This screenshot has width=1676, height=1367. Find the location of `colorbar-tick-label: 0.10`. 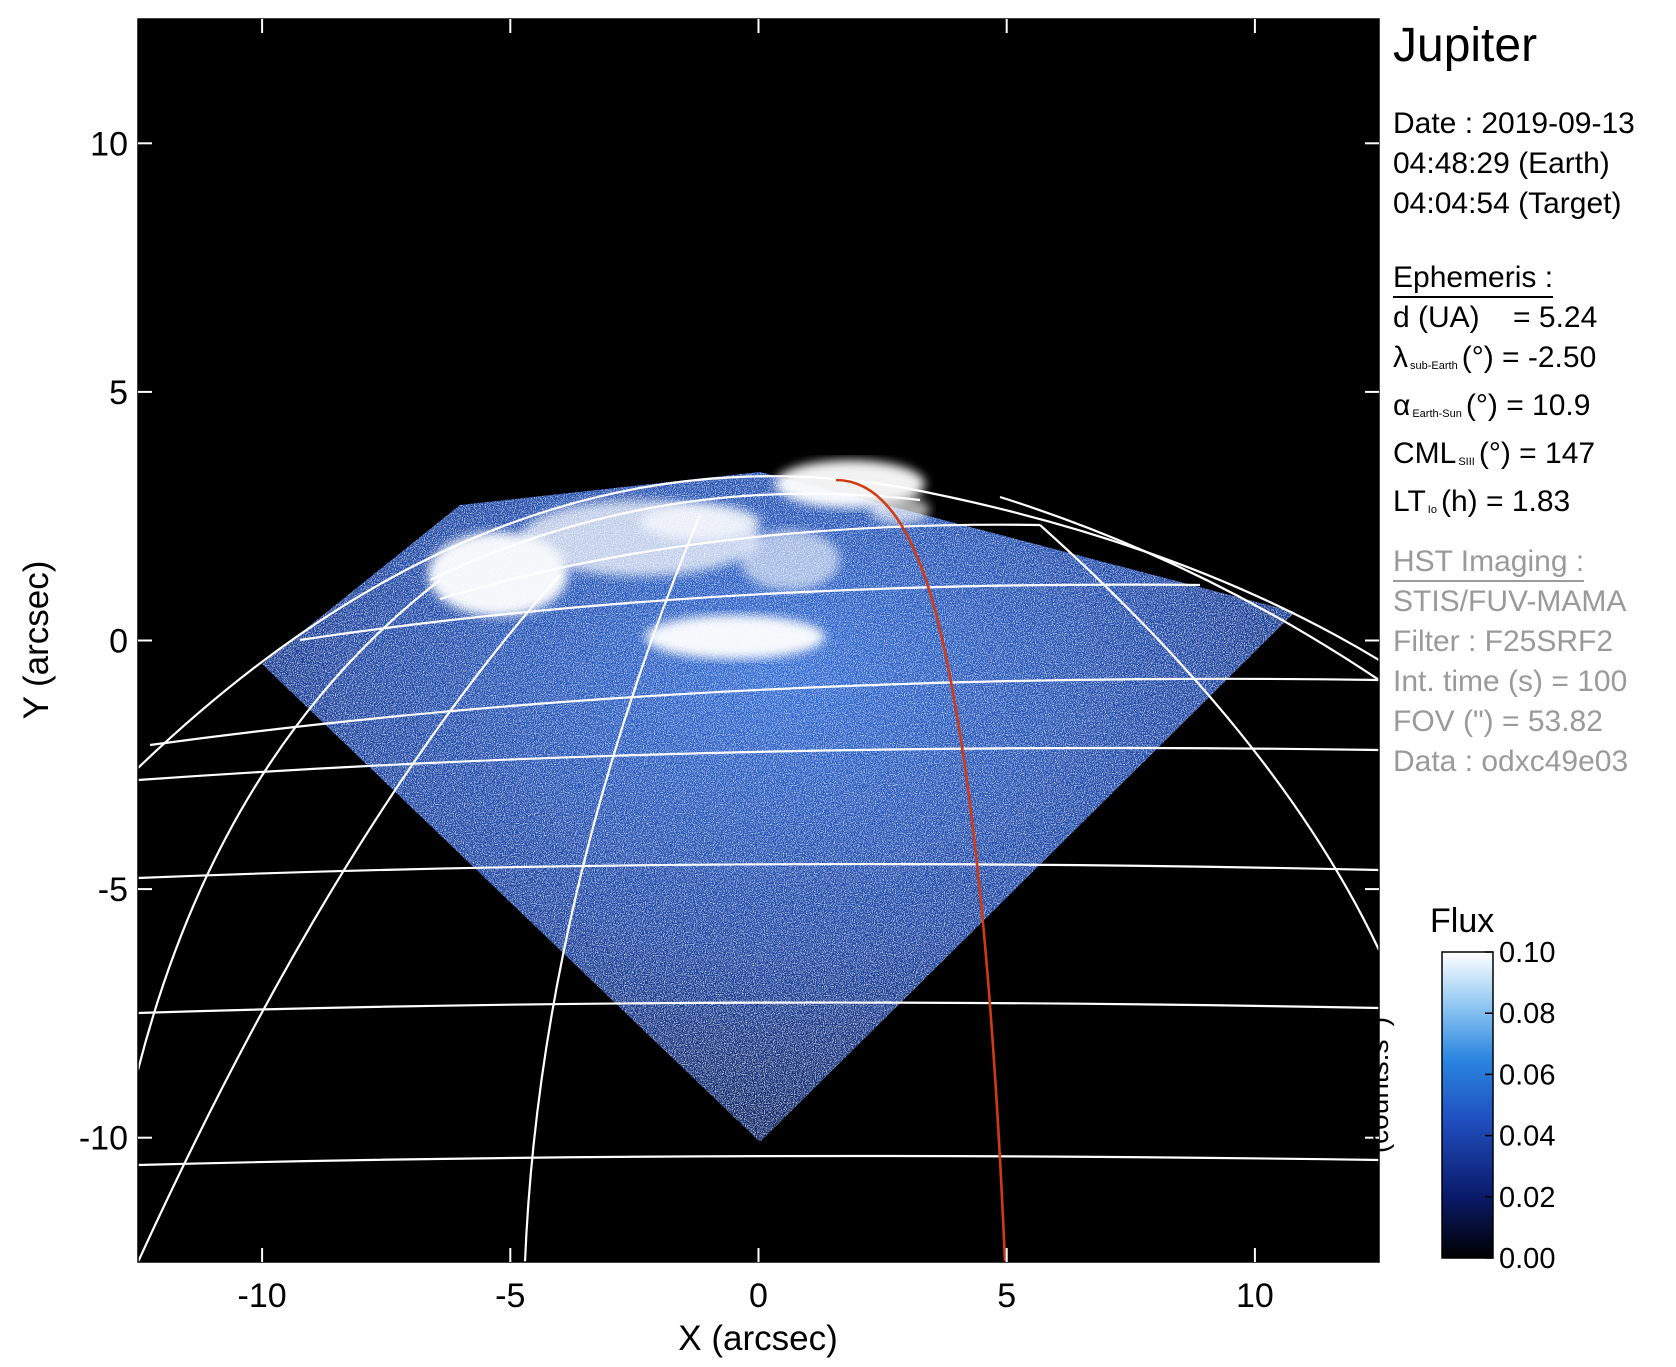

colorbar-tick-label: 0.10 is located at coordinates (1527, 953).